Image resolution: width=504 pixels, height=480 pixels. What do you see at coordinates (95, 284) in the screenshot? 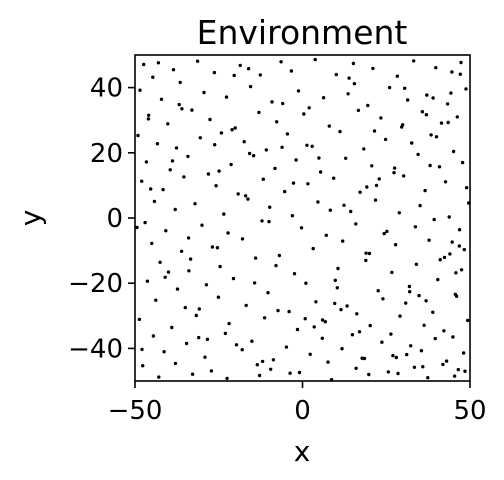
I see `y-tick-label: −20` at bounding box center [95, 284].